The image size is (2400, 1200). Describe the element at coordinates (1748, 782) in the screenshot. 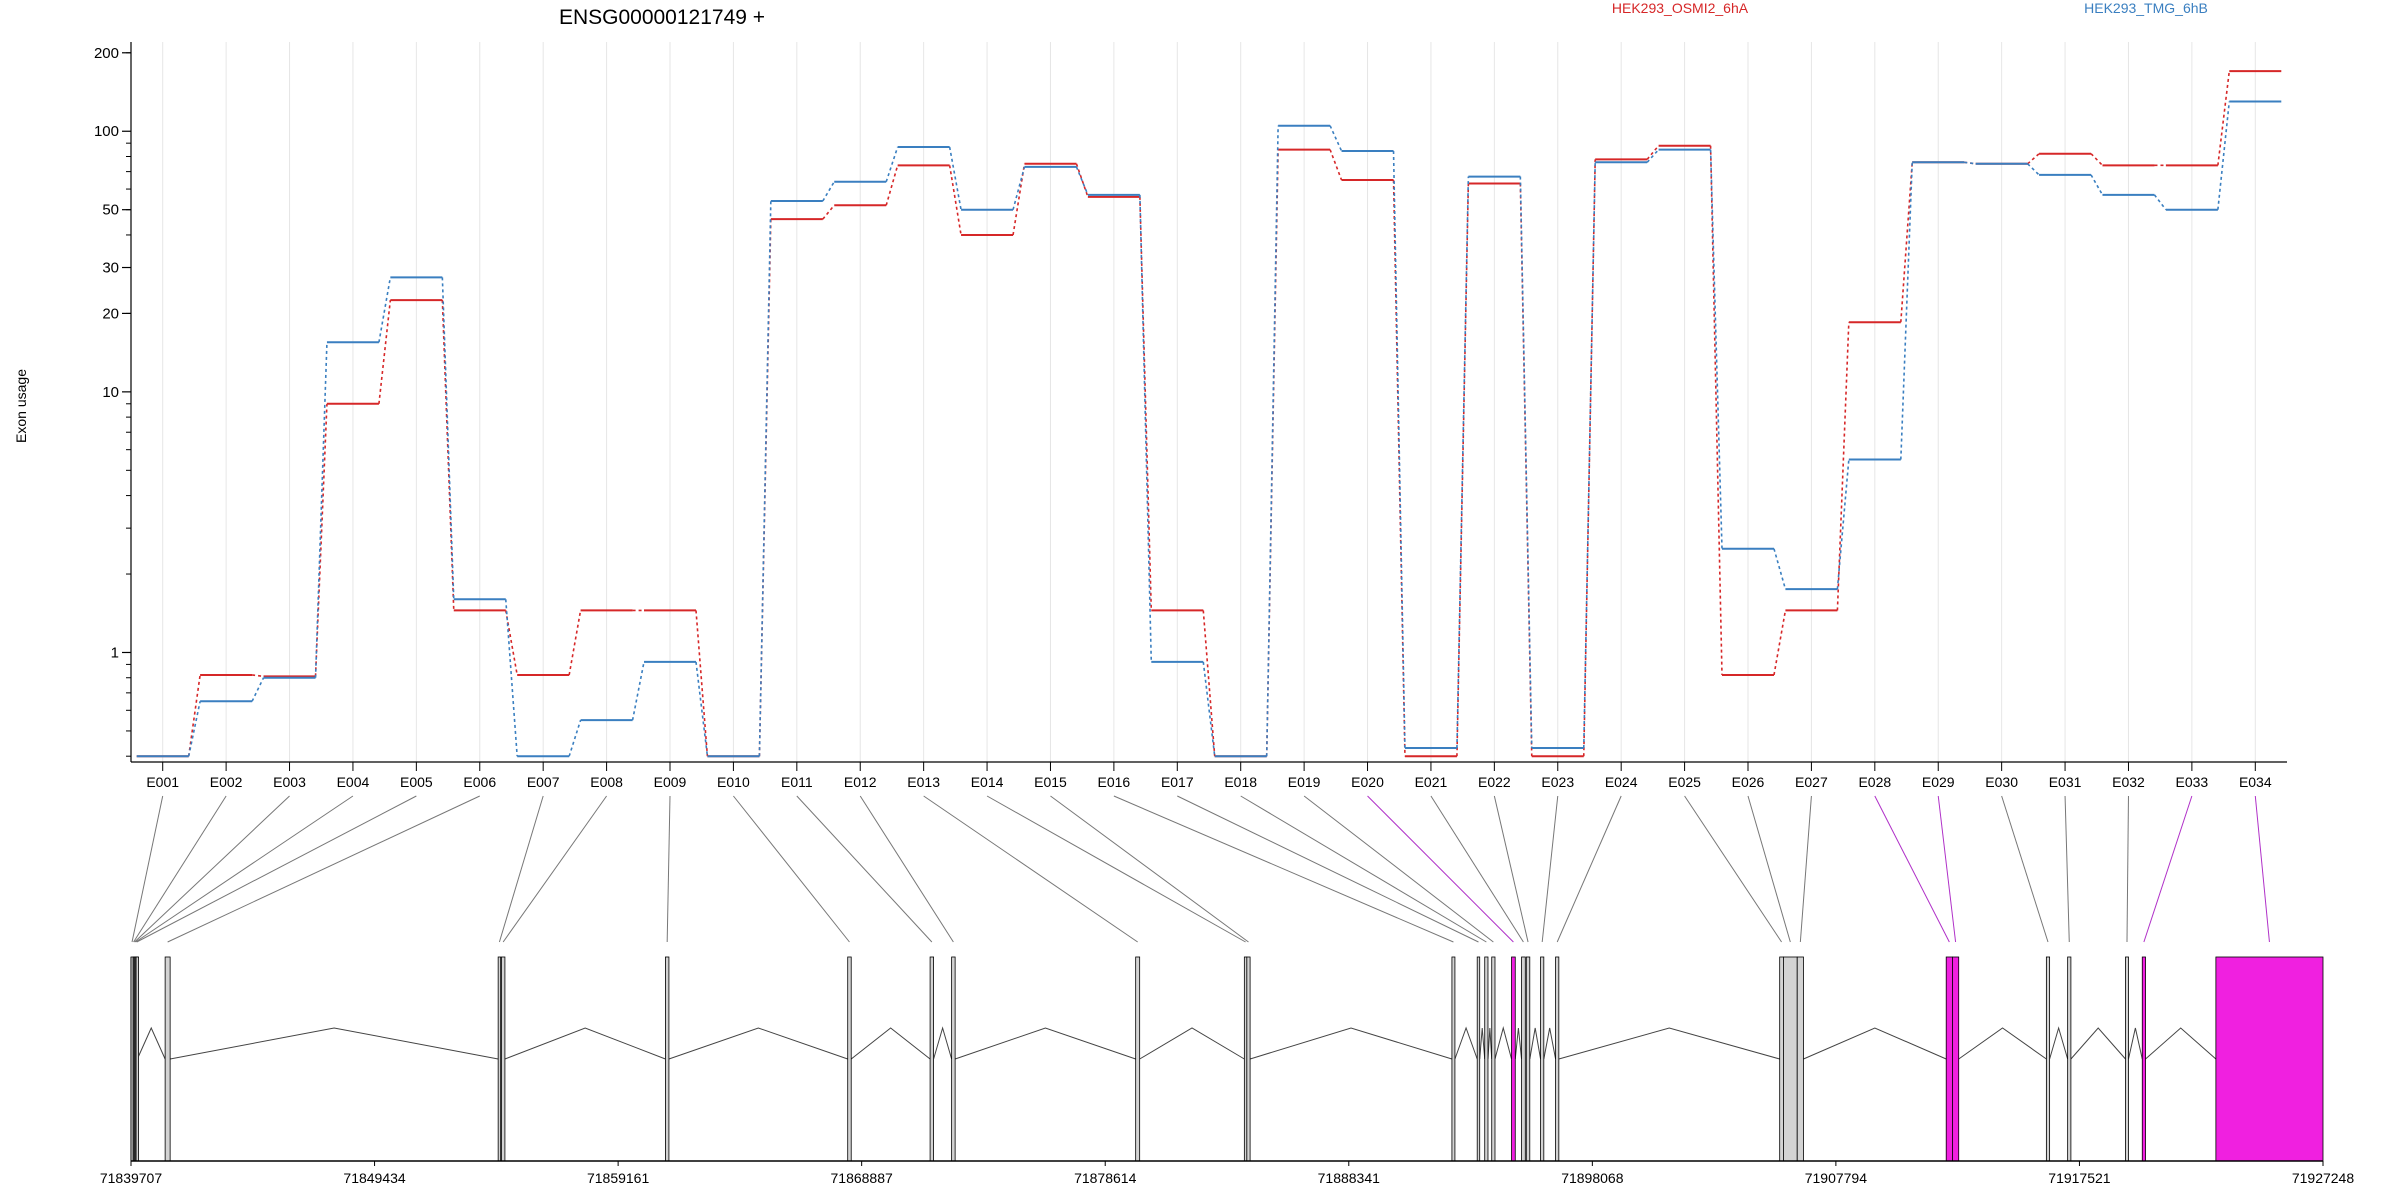

I see `x-tick-label-e026: E026` at that location.